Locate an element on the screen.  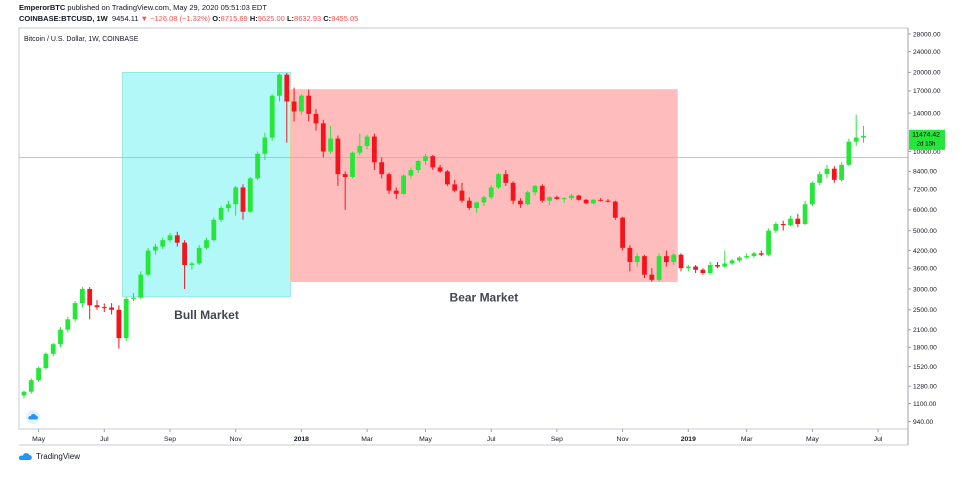
tradingview-footer: TradingView is located at coordinates (49, 456).